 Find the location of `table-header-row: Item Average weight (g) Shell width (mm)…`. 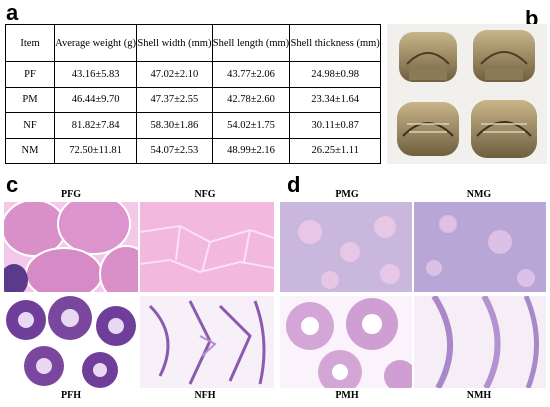

table-header-row: Item Average weight (g) Shell width (mm)… is located at coordinates (193, 43).